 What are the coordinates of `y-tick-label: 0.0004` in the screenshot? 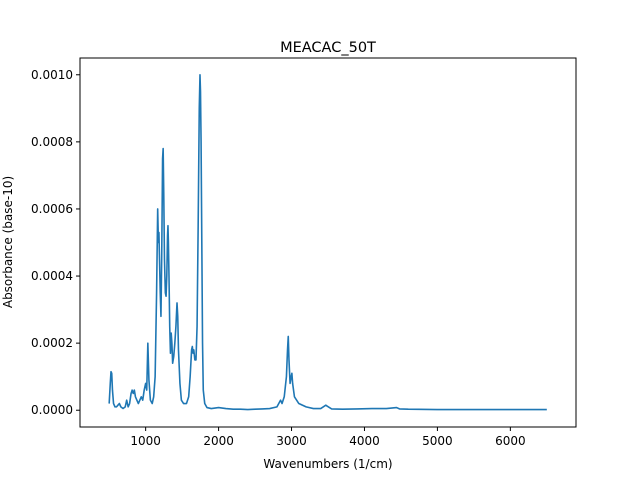 It's located at (52, 276).